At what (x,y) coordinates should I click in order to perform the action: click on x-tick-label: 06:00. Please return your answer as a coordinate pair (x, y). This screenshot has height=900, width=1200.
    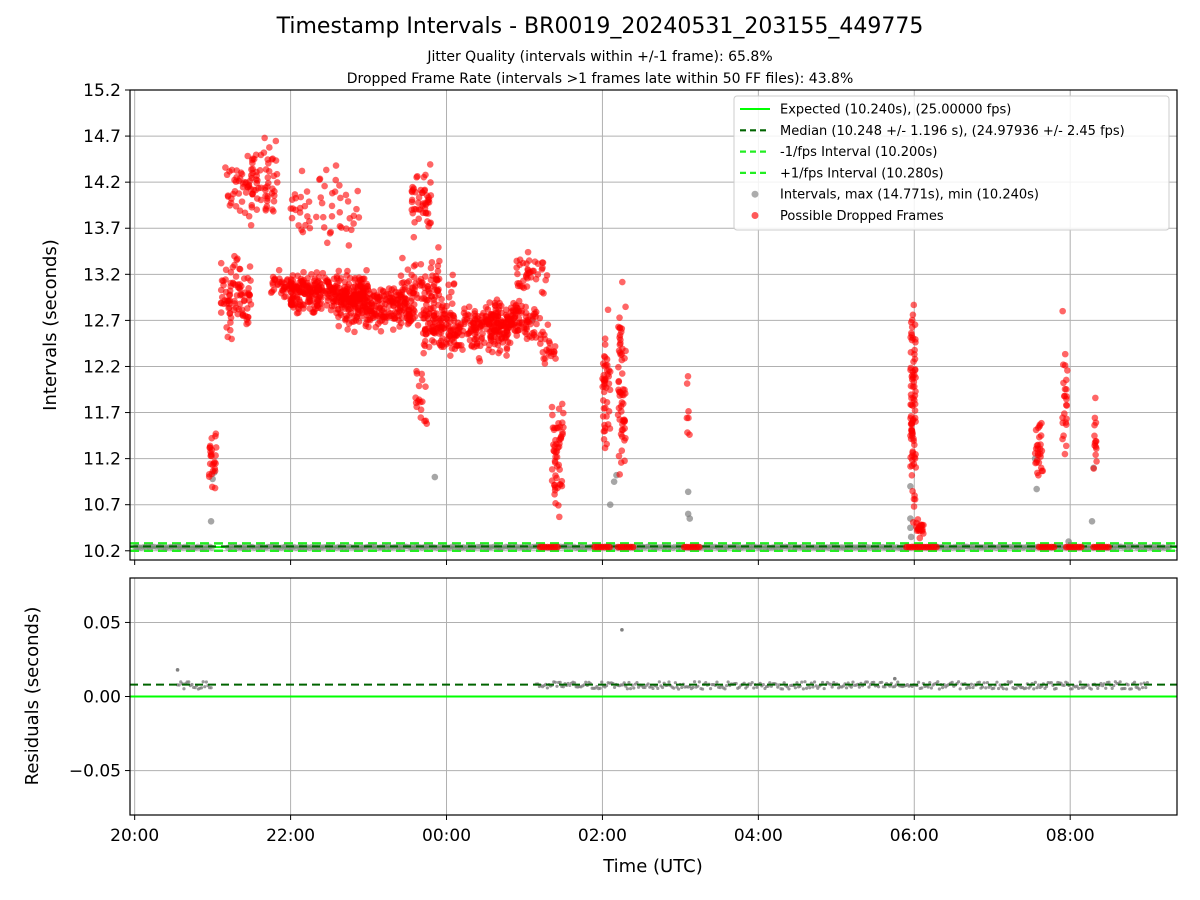
    Looking at the image, I should click on (914, 836).